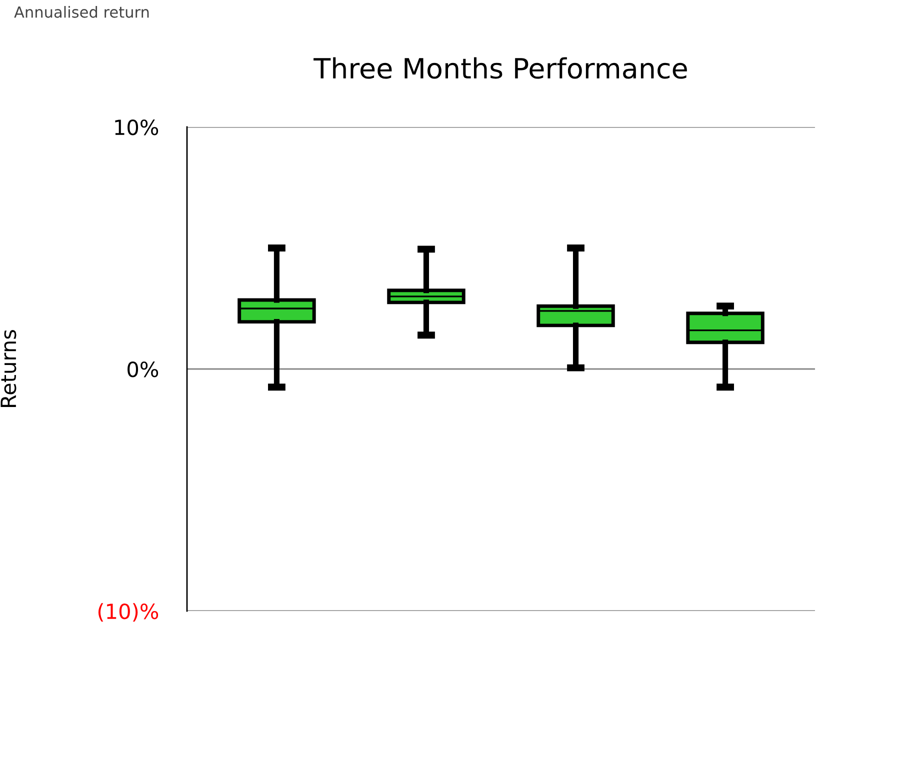 This screenshot has width=913, height=763. Describe the element at coordinates (8, 368) in the screenshot. I see `y-axis-title: Returns` at that location.